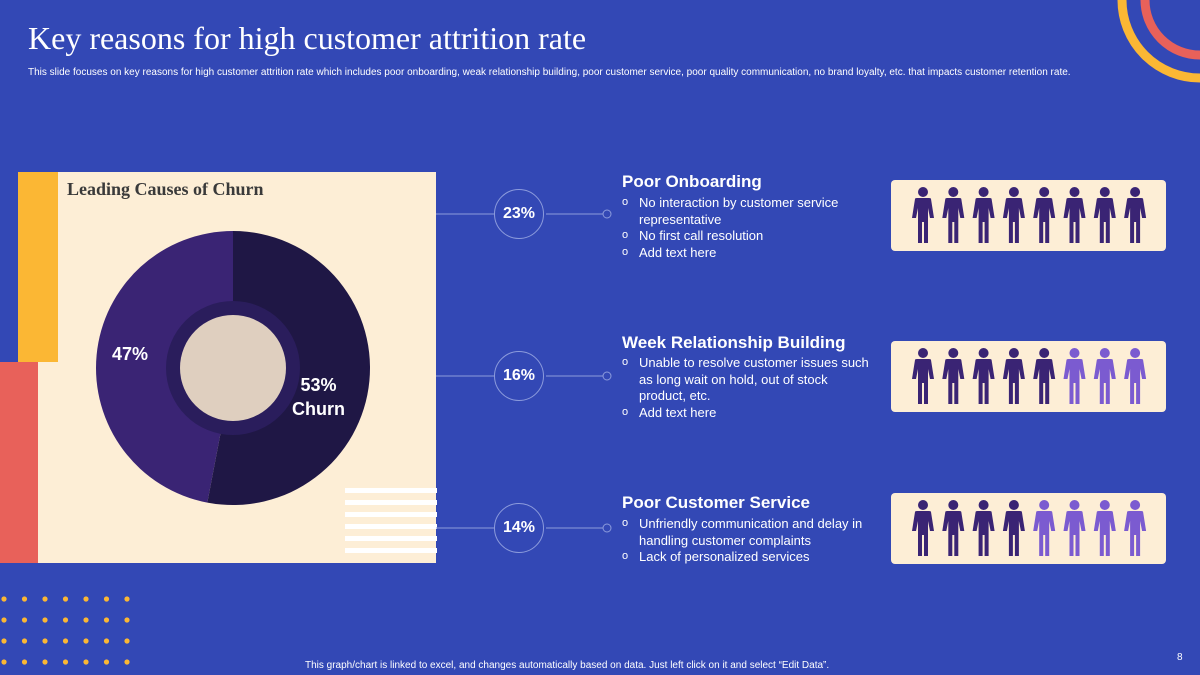 This screenshot has width=1200, height=675. What do you see at coordinates (233, 368) in the screenshot?
I see `donut-center` at bounding box center [233, 368].